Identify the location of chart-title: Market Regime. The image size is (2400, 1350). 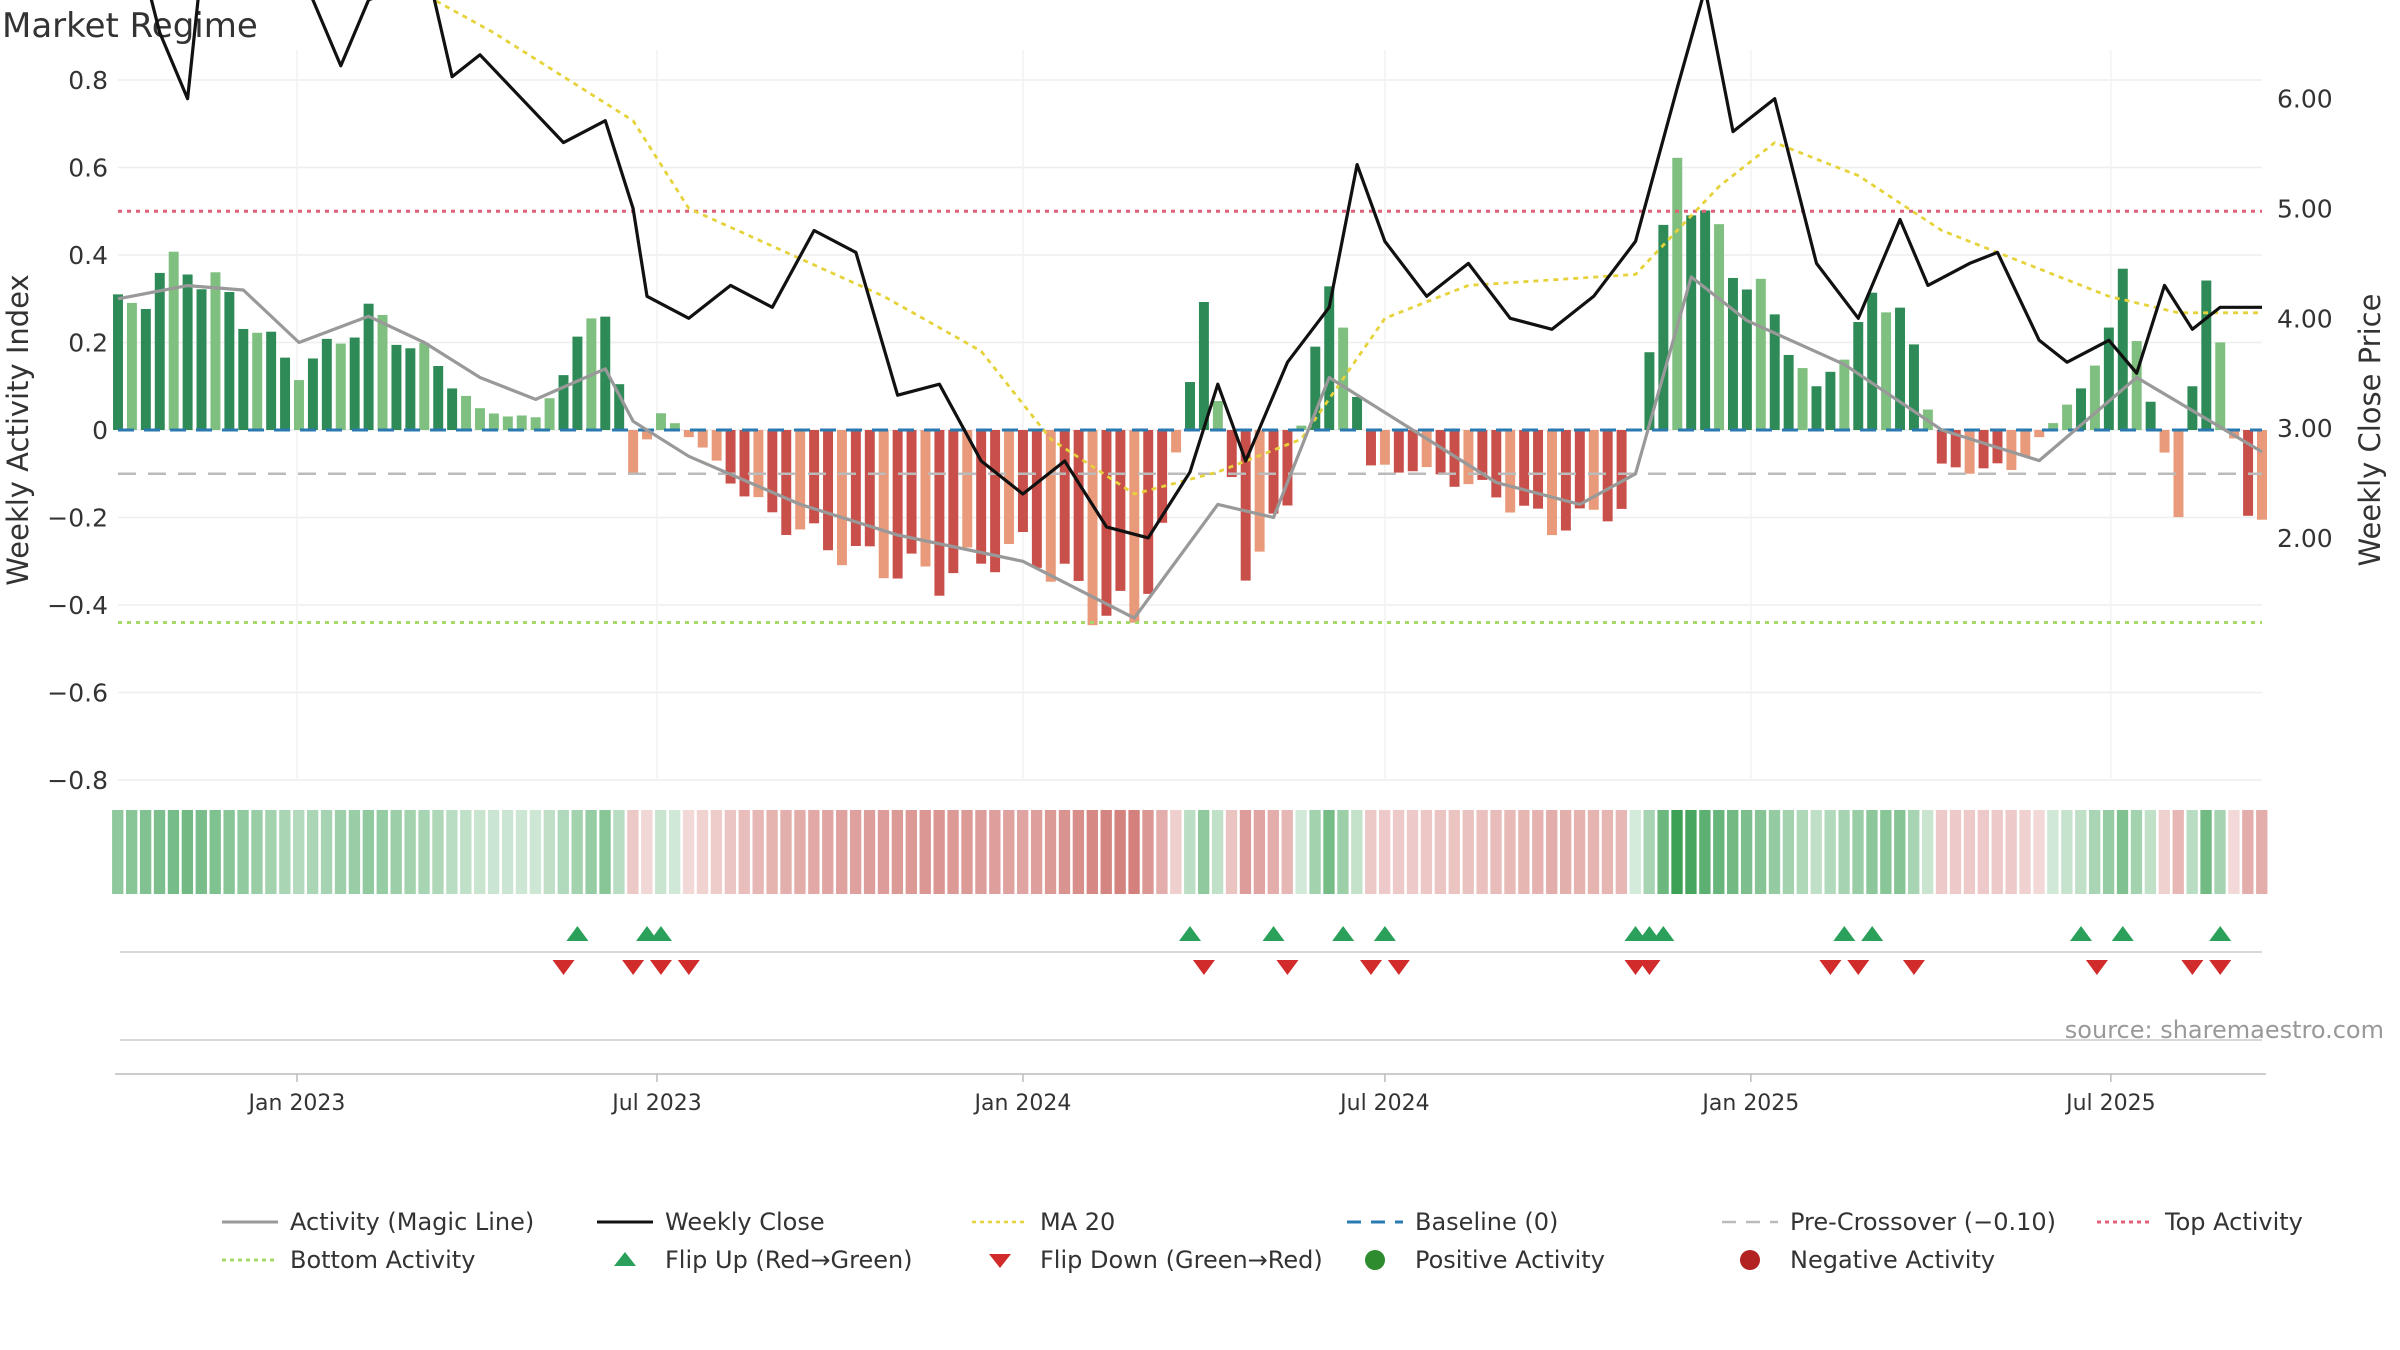
(130, 26).